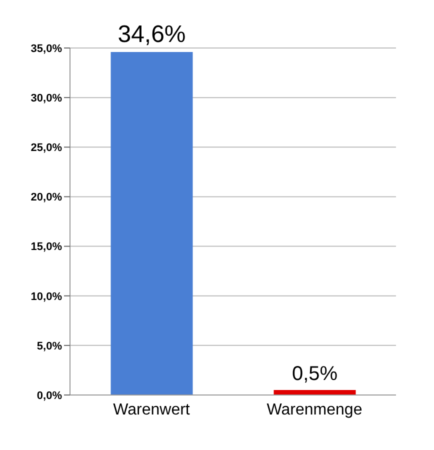 The width and height of the screenshot is (434, 450). Describe the element at coordinates (49, 396) in the screenshot. I see `y-tick-label: 0,0%` at that location.